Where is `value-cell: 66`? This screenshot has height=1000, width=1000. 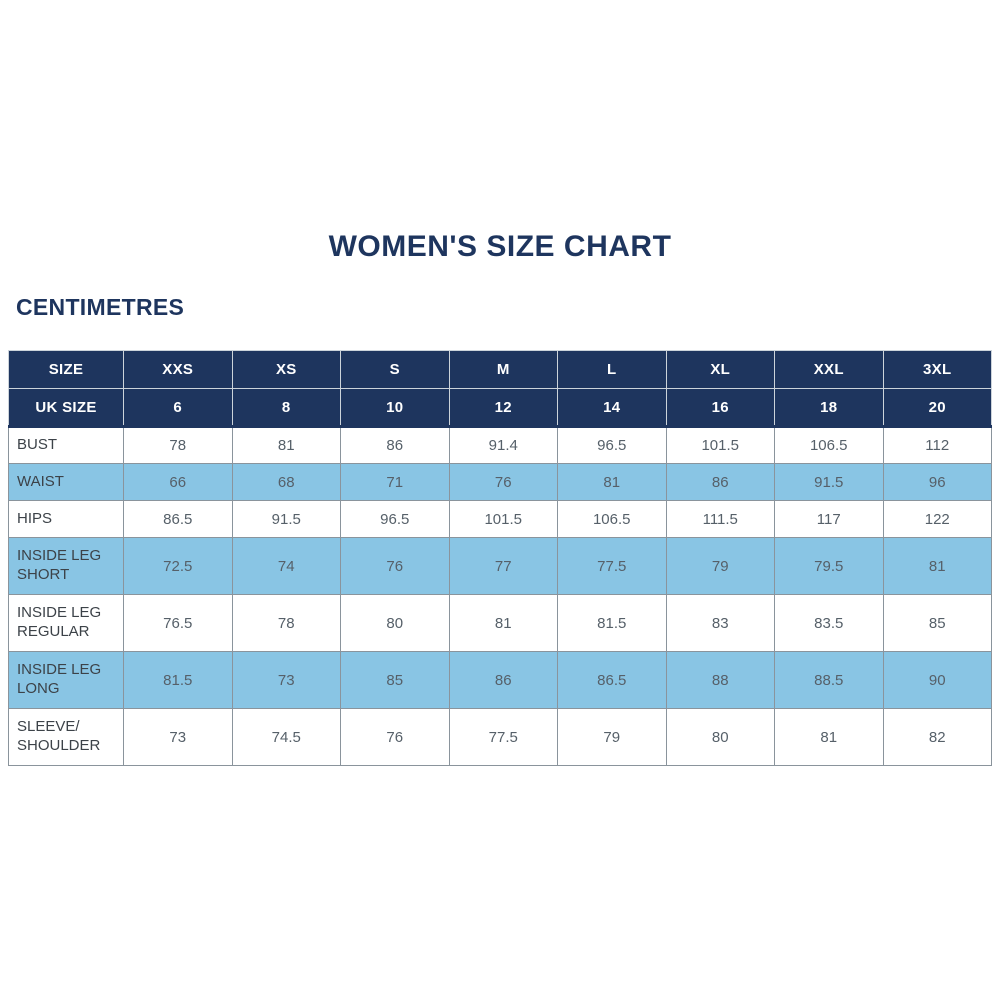 value-cell: 66 is located at coordinates (178, 482).